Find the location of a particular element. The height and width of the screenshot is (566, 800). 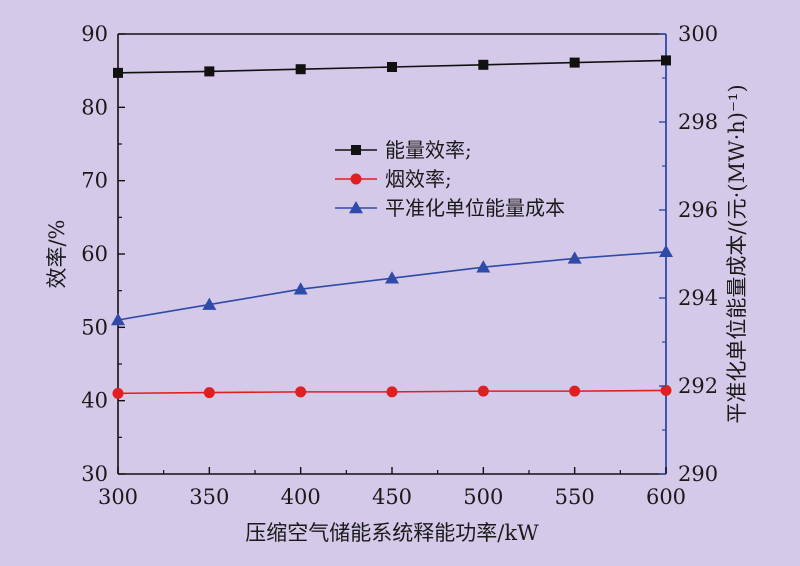

y-tick-label: 50 is located at coordinates (94, 327).